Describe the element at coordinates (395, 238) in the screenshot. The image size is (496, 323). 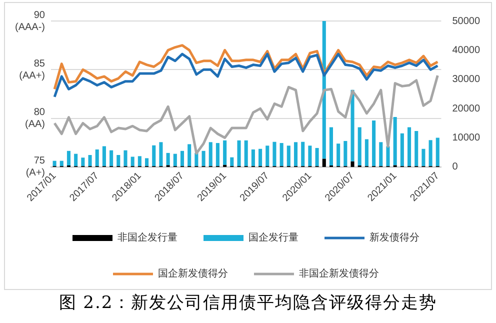
I see `legend-label: 新发债得分` at that location.